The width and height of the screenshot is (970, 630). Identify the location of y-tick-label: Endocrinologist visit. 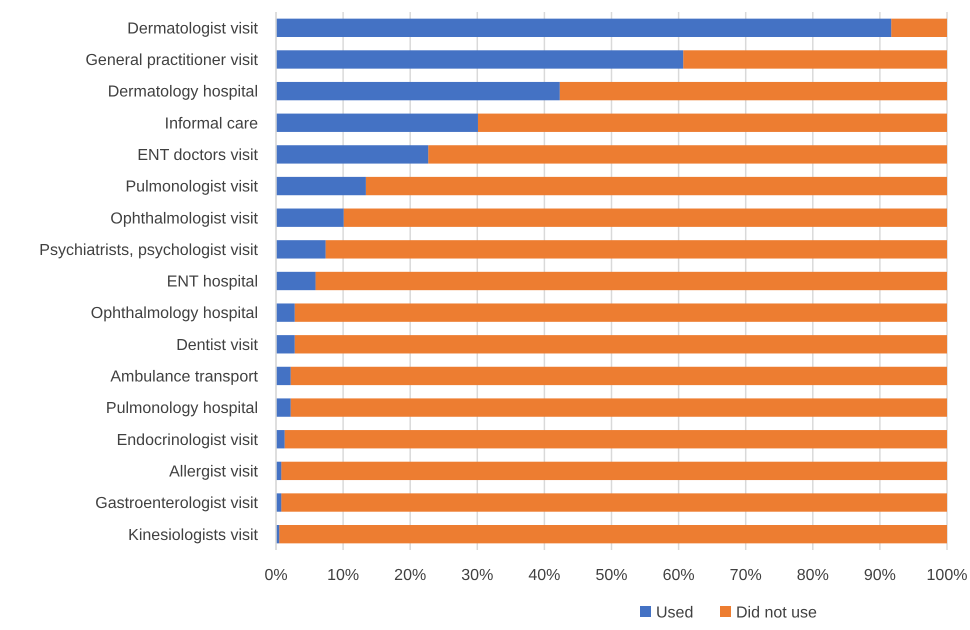
(187, 440).